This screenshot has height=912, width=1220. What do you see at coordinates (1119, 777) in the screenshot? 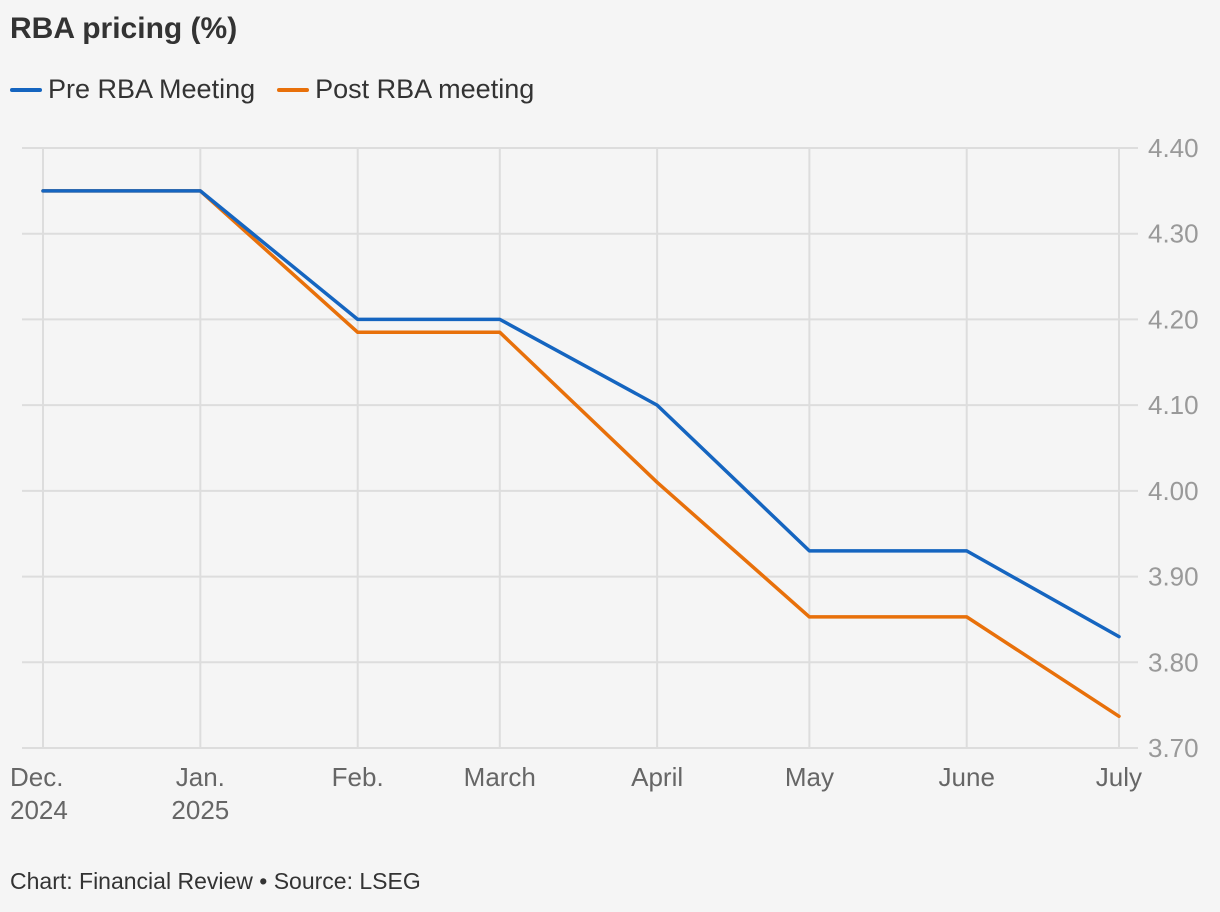
I see `x-tick-label: July` at bounding box center [1119, 777].